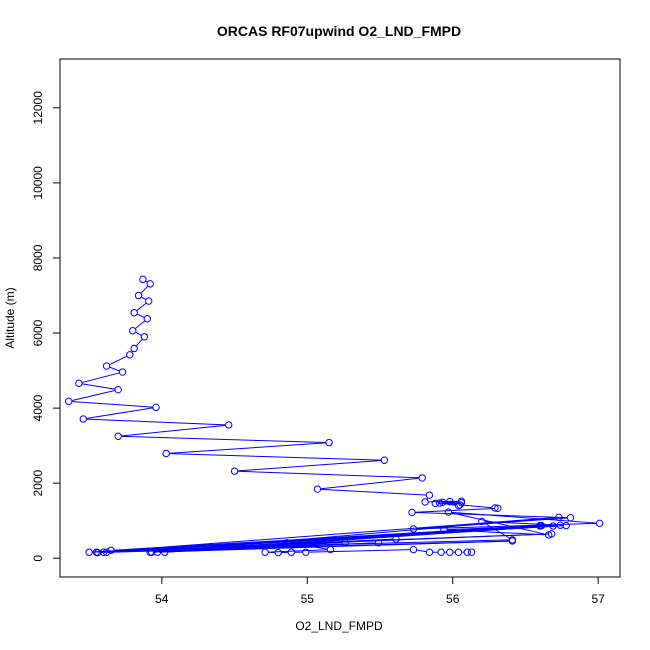 The width and height of the screenshot is (650, 650). I want to click on y-tick-label: 4000, so click(38, 407).